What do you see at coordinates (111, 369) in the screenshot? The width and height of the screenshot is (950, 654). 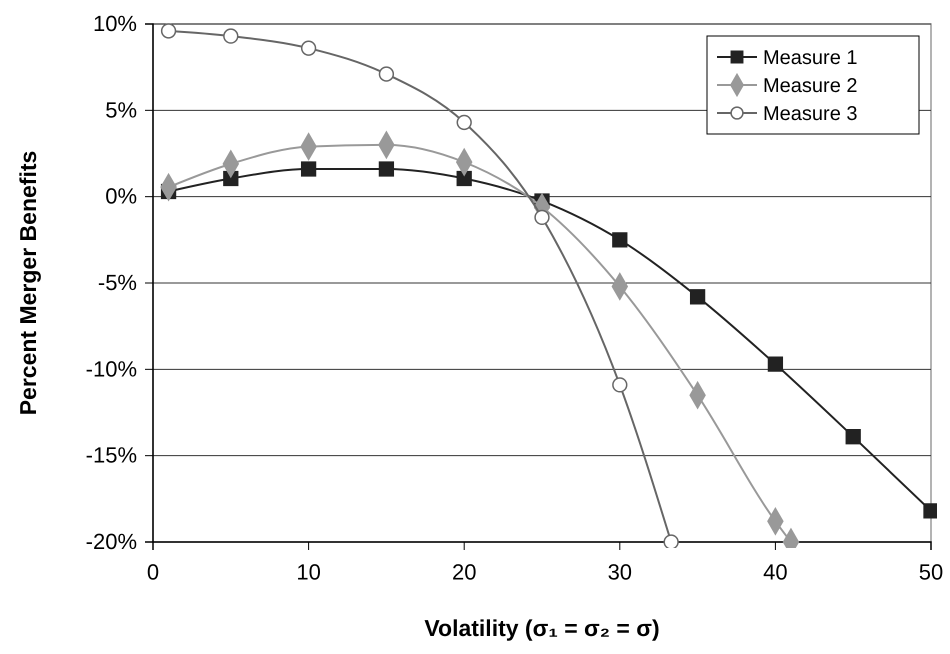 I see `y-tick-label: -10%` at bounding box center [111, 369].